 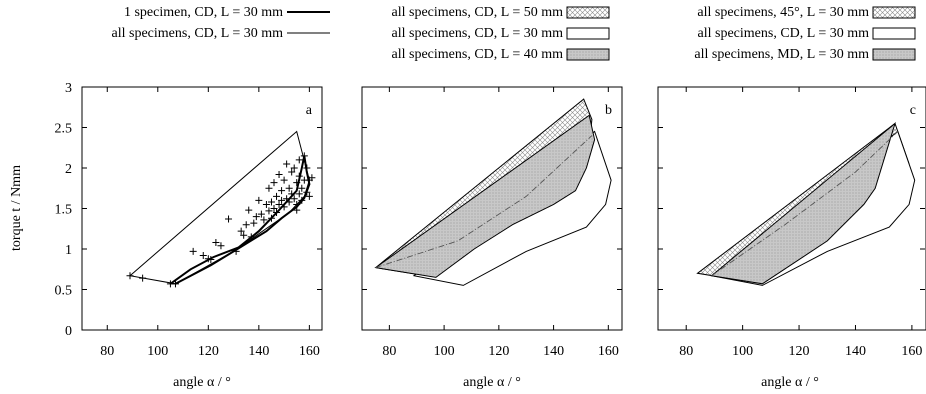 I want to click on plot-area-b, so click(x=493, y=192).